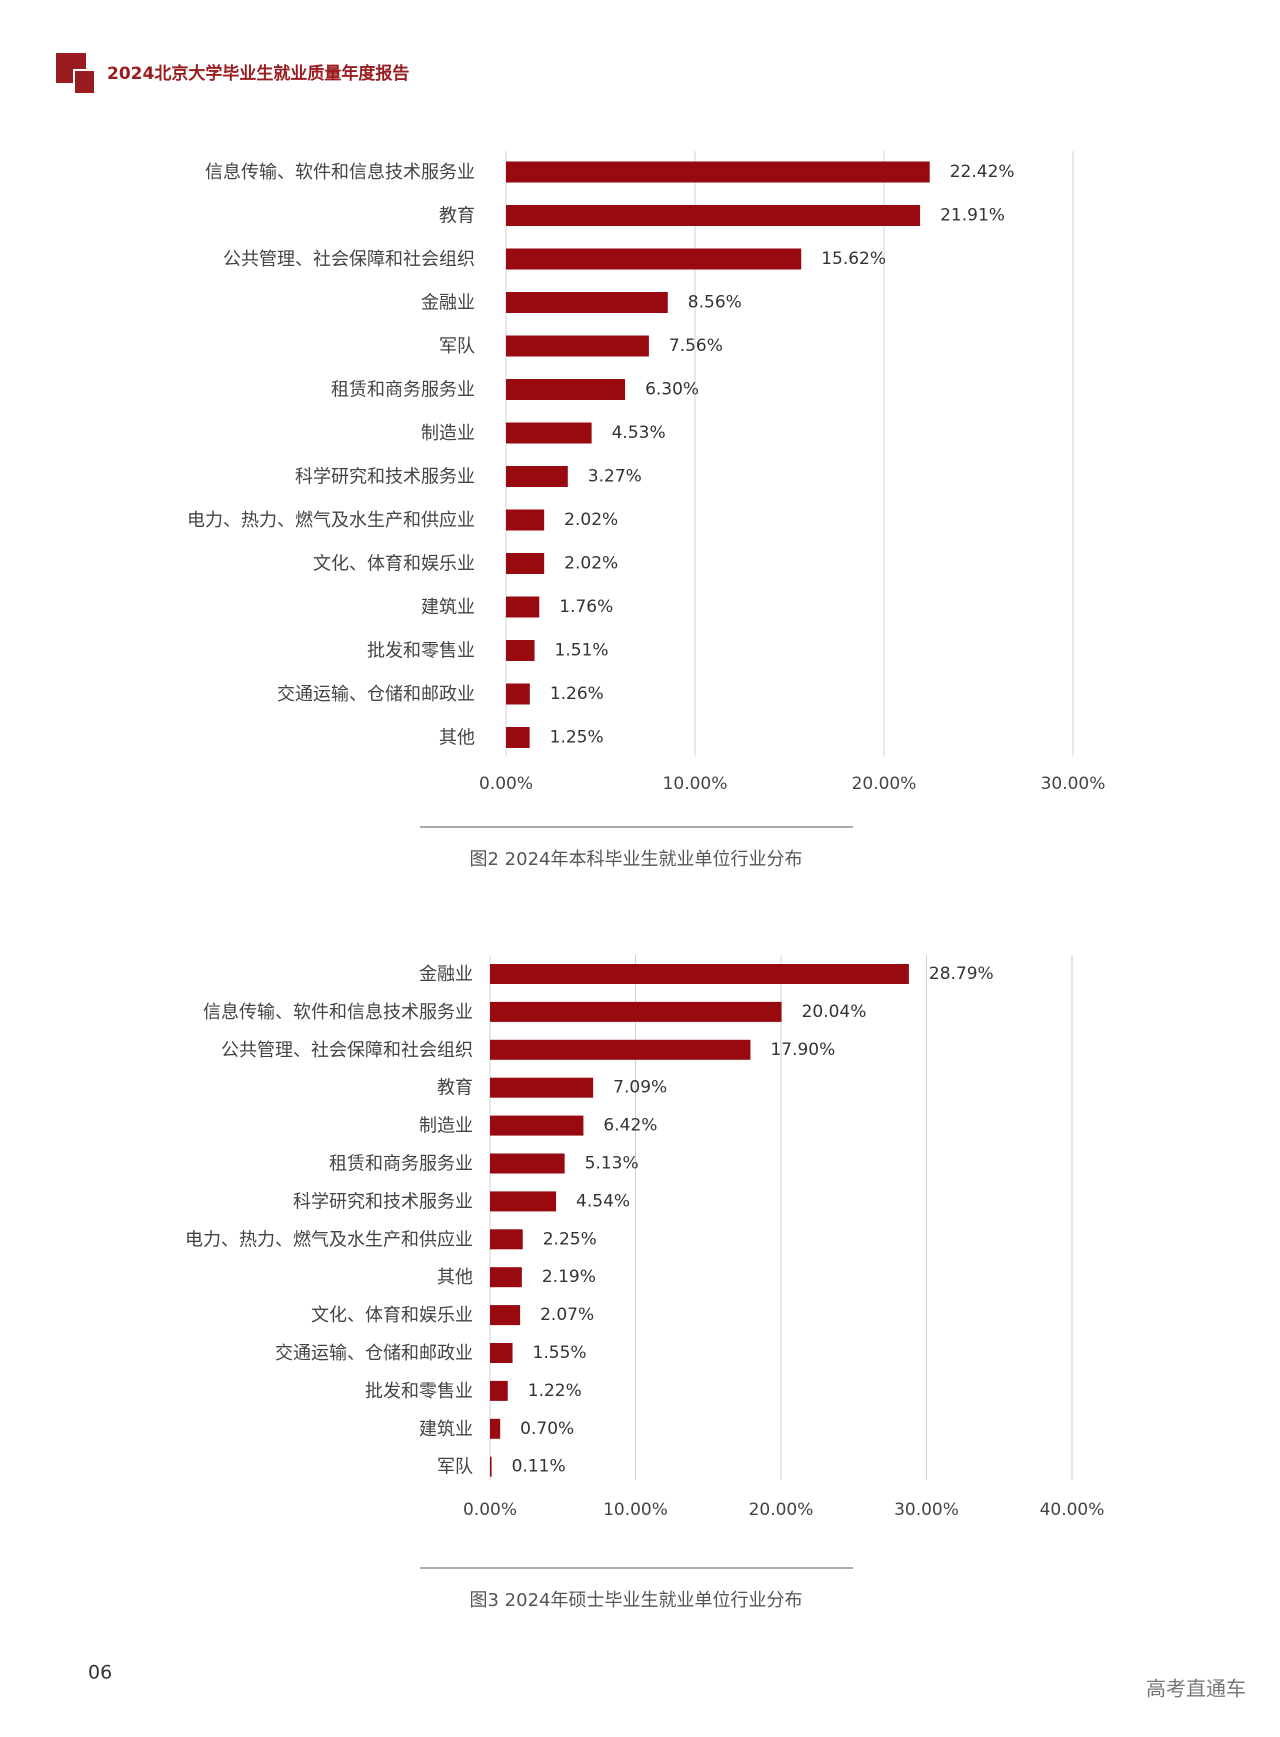  I want to click on page-number: 06, so click(100, 1673).